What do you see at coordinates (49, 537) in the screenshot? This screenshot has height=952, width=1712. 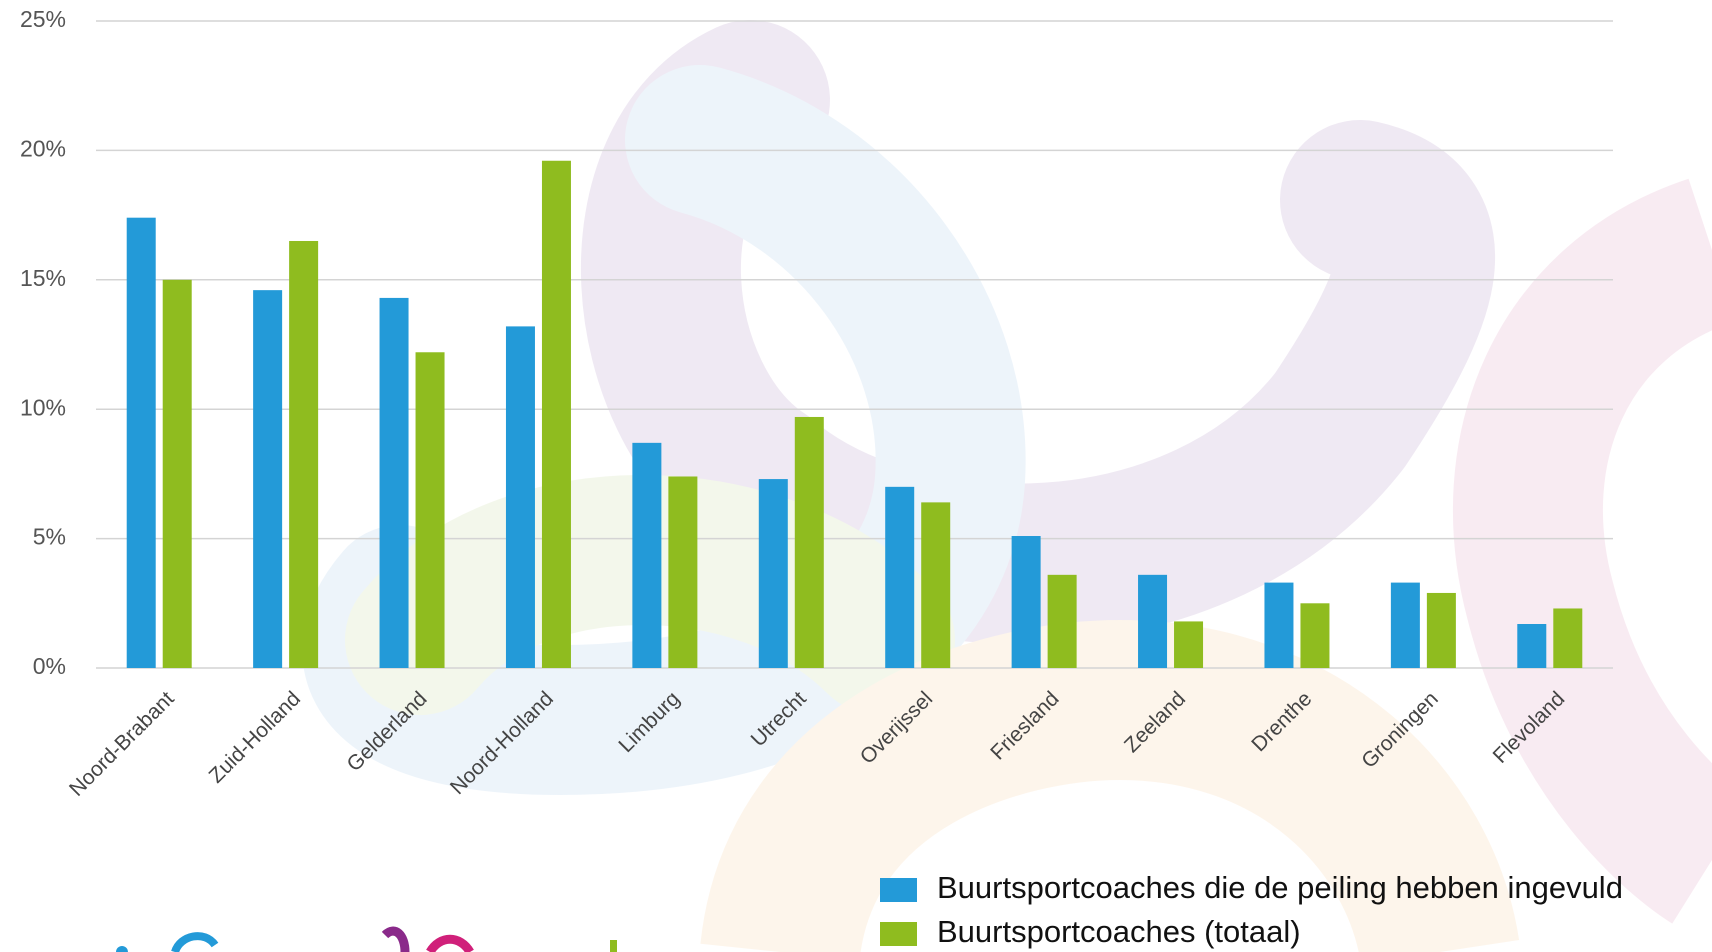 I see `y-tick-label: 5%` at bounding box center [49, 537].